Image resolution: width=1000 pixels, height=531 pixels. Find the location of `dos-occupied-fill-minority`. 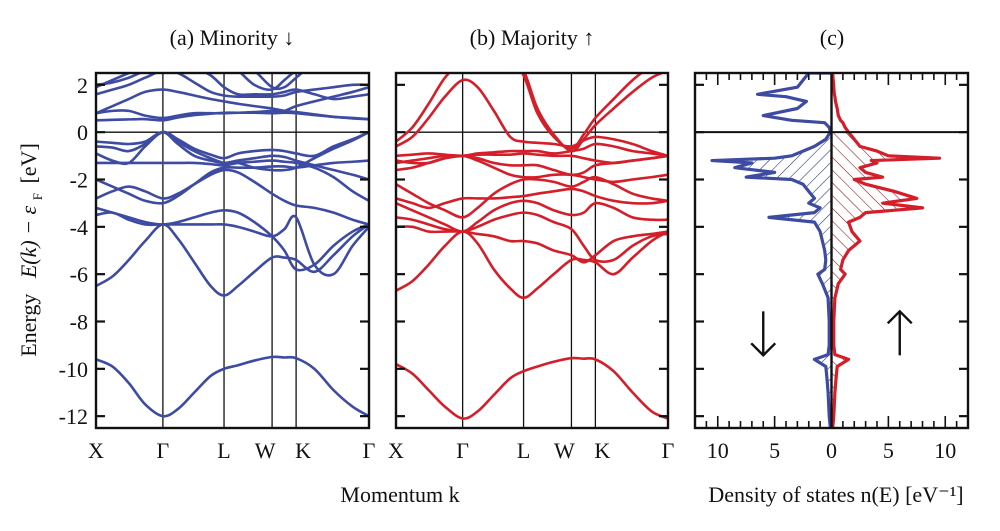

dos-occupied-fill-minority is located at coordinates (772, 280).